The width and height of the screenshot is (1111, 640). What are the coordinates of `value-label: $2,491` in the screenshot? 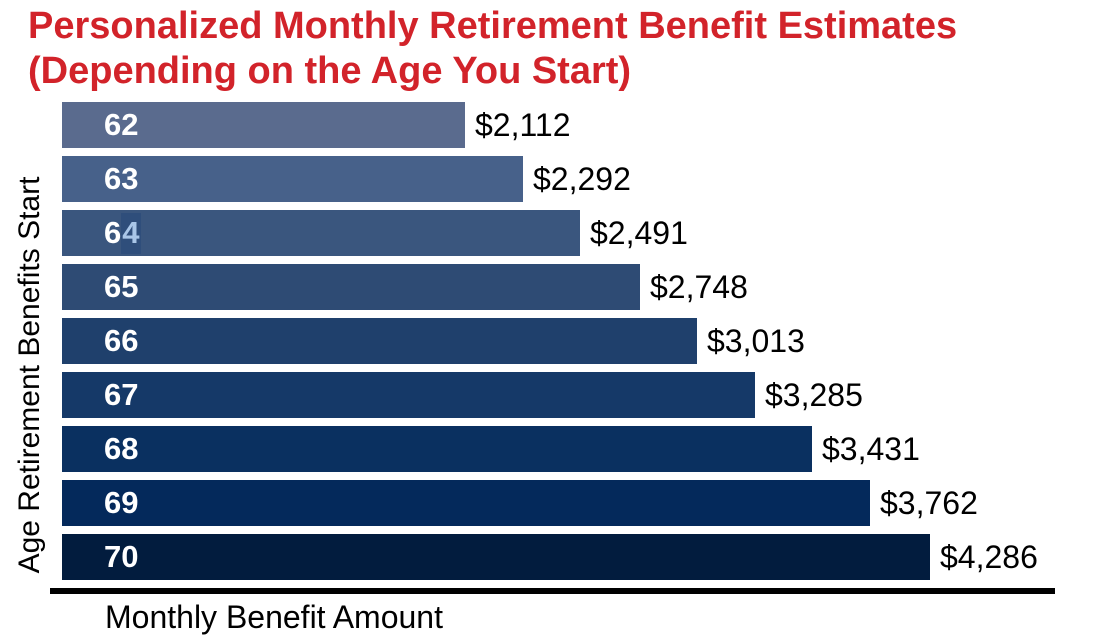 It's located at (639, 232).